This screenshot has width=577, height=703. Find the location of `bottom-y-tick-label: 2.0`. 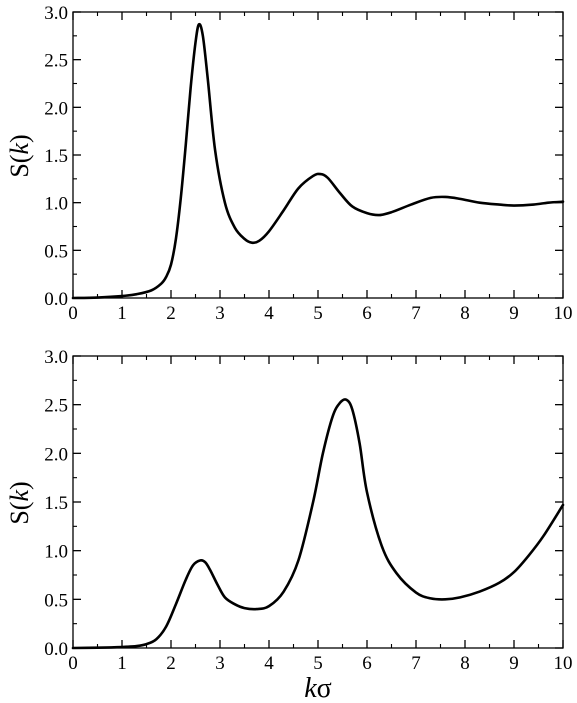

bottom-y-tick-label: 2.0 is located at coordinates (56, 454).